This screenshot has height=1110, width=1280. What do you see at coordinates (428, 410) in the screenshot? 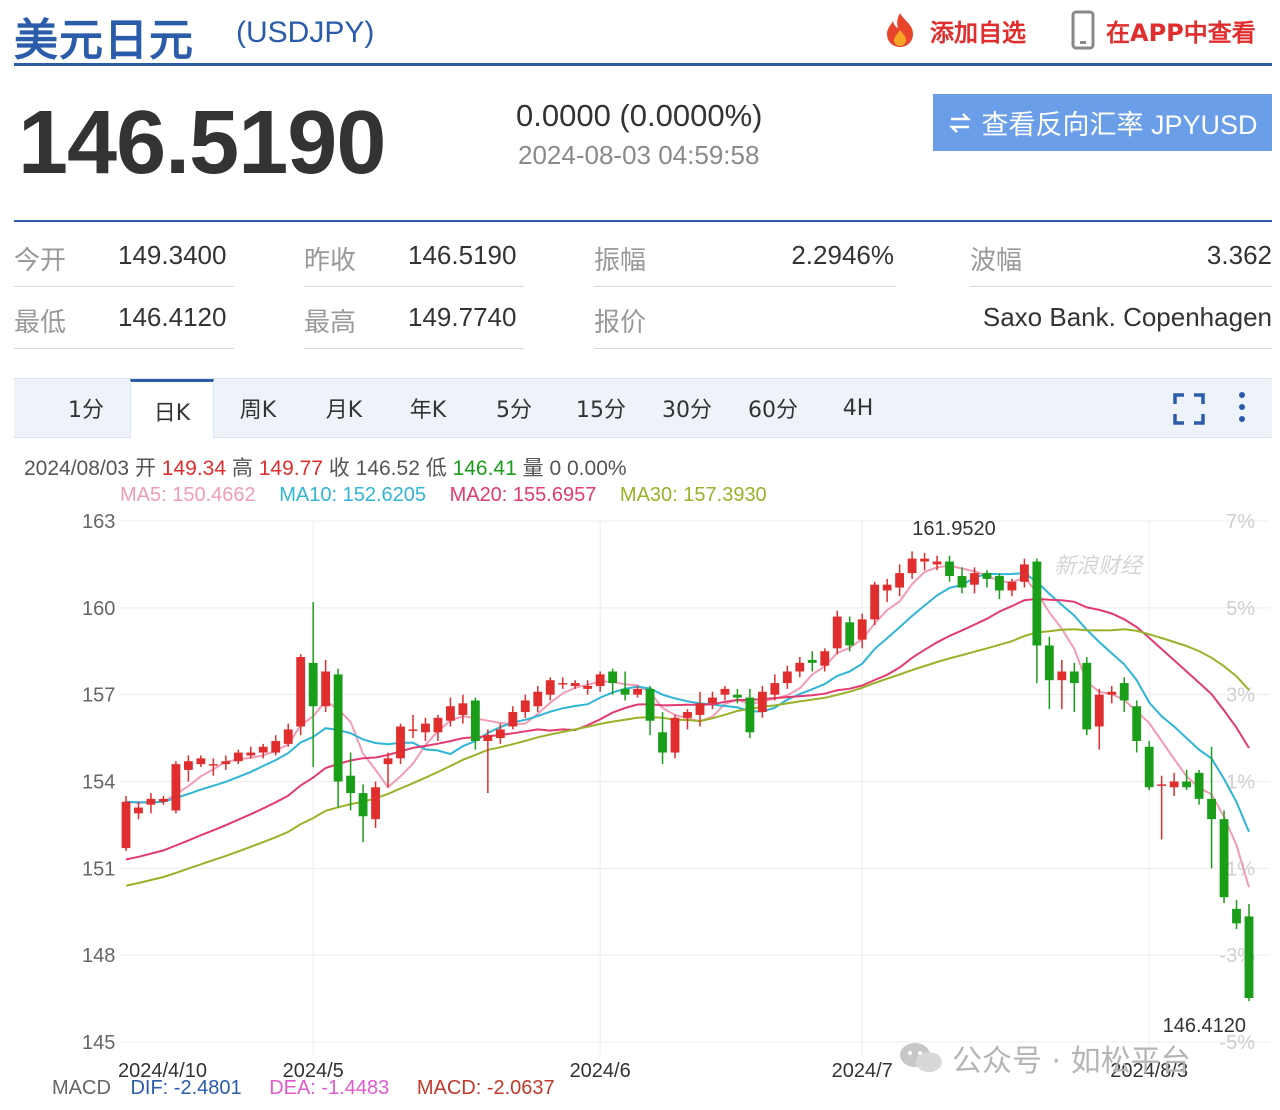
I see `tab-yearly: 年K` at bounding box center [428, 410].